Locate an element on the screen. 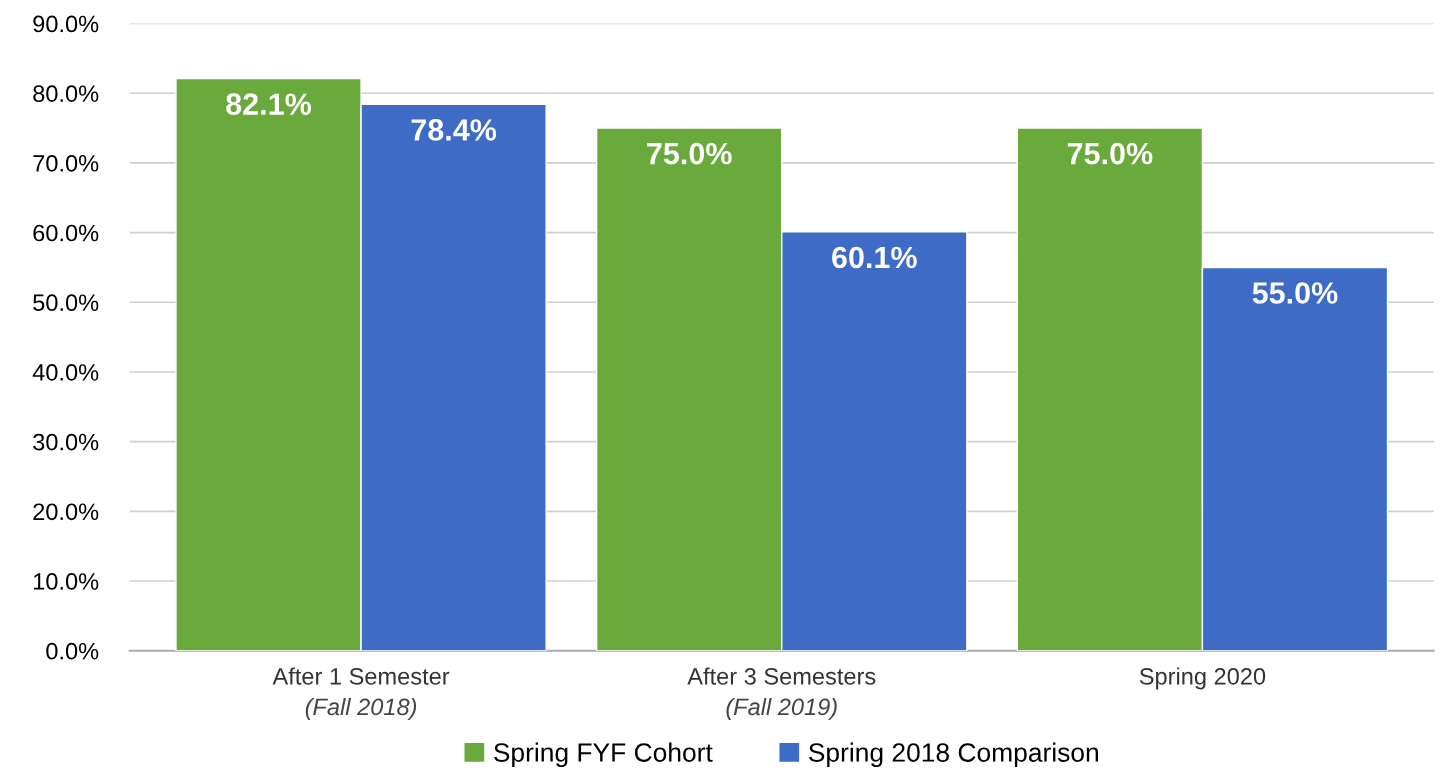  data-label: 82.1% is located at coordinates (269, 104).